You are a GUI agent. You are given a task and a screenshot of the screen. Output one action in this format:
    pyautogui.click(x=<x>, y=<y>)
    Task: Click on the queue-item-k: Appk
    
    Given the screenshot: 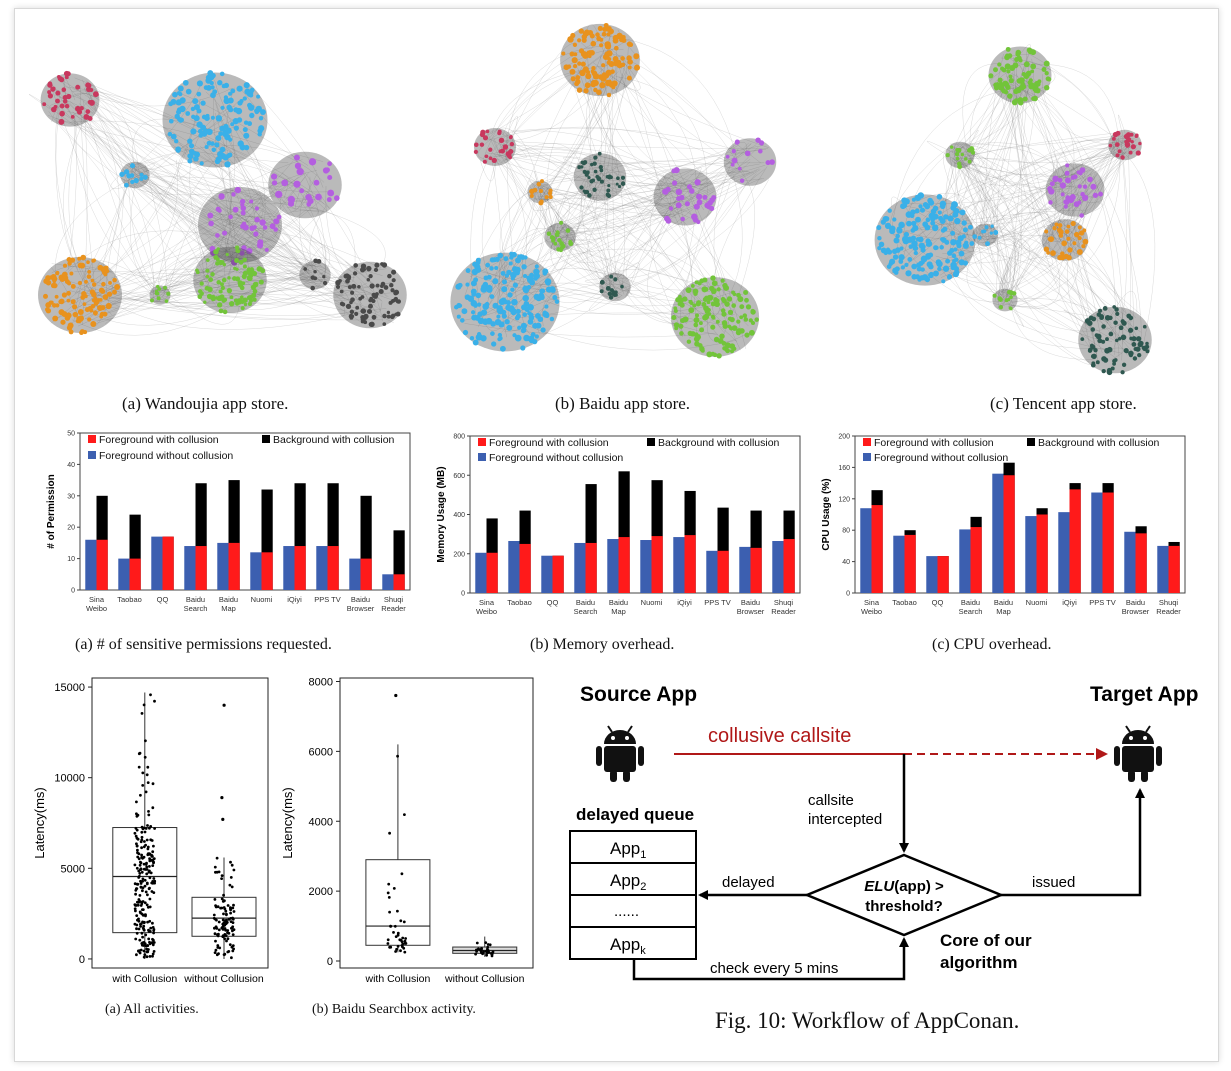 What is the action you would take?
    pyautogui.click(x=628, y=946)
    